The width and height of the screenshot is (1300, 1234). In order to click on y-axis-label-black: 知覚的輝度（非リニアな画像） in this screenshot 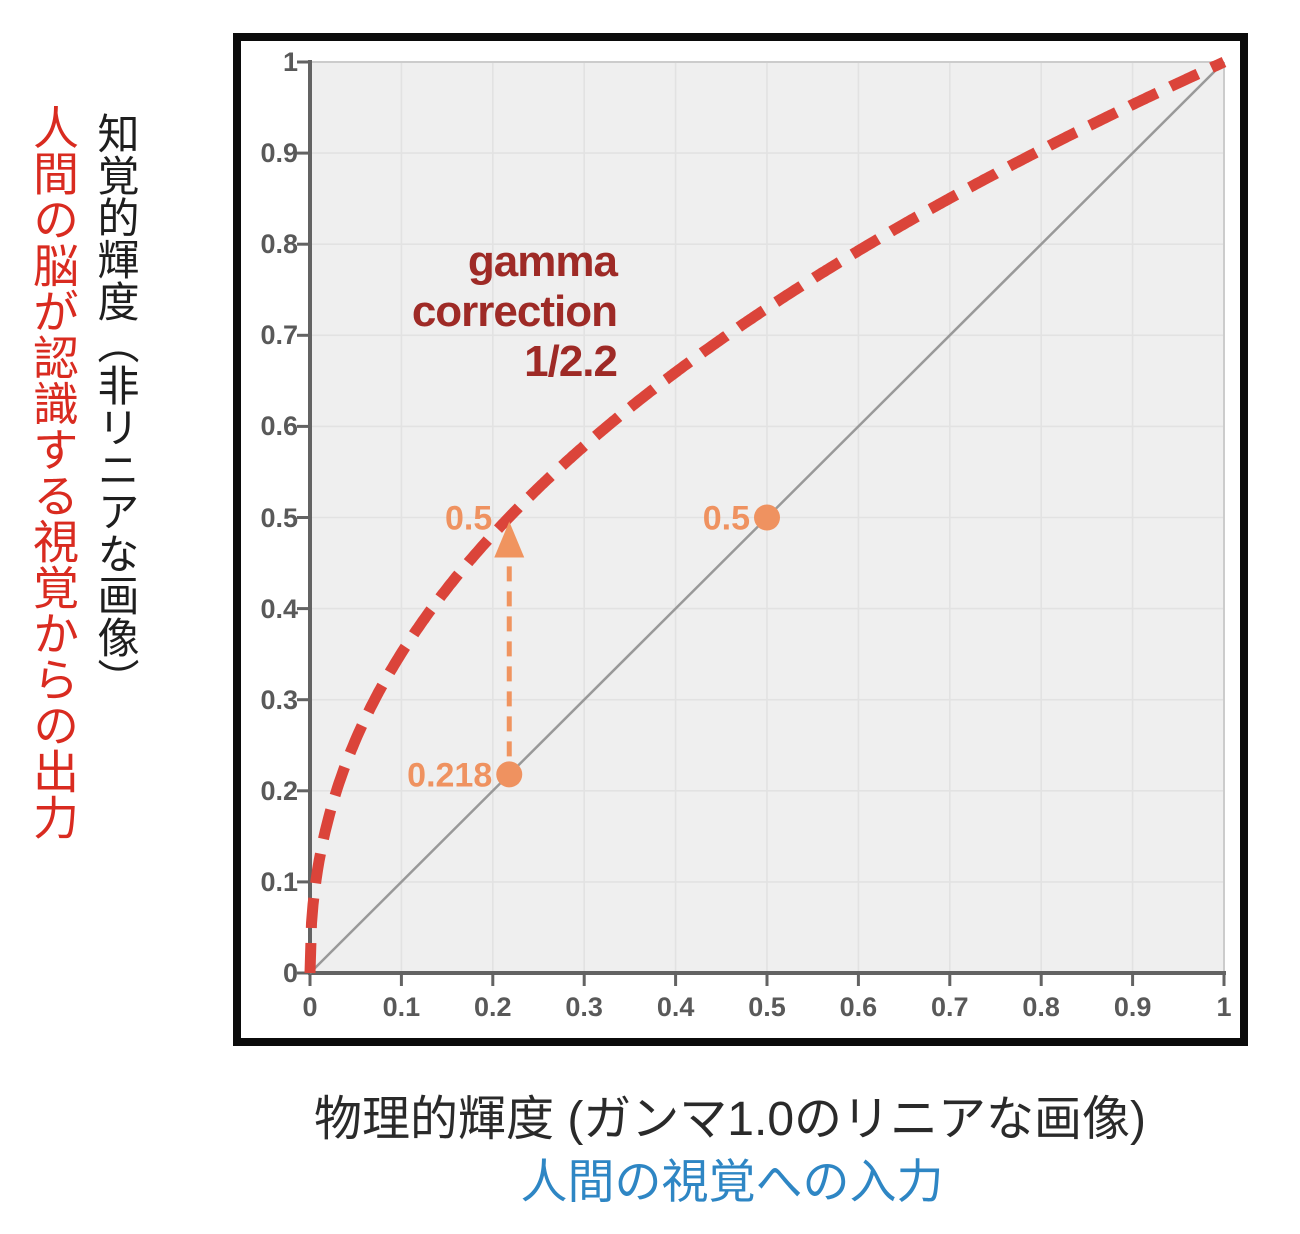, I will do `click(115, 406)`.